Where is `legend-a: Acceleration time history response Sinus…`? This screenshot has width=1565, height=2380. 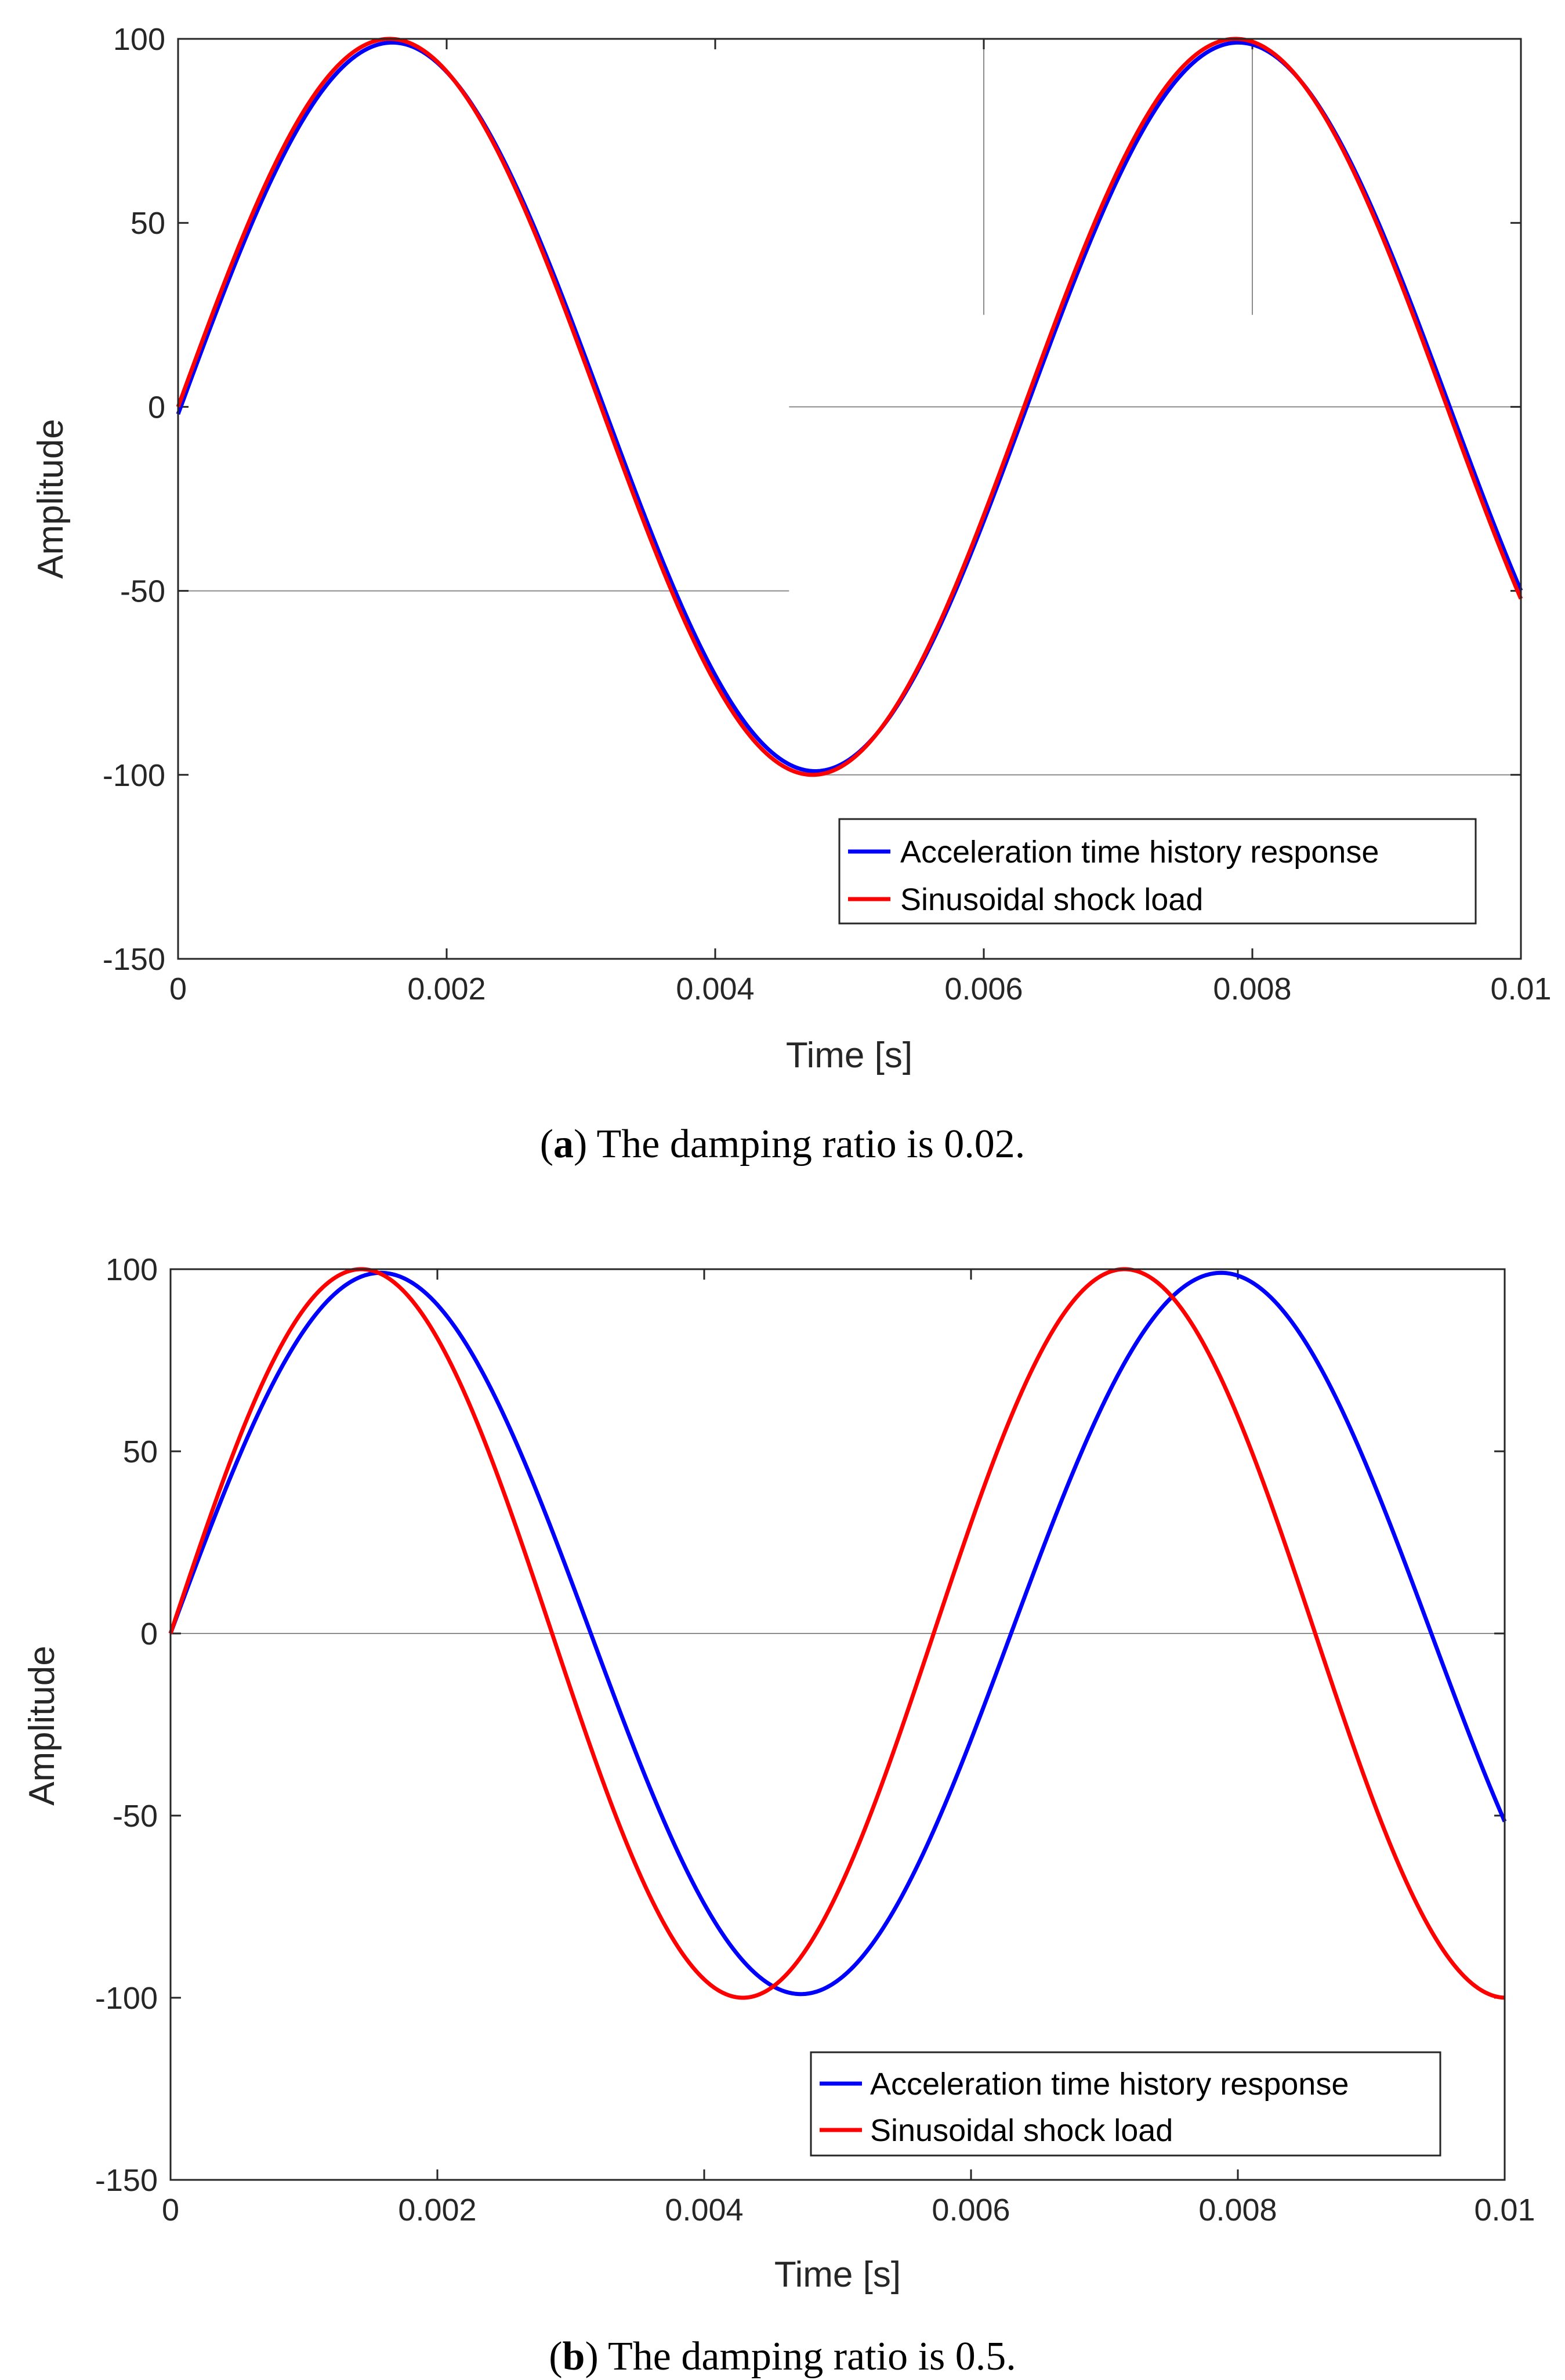
legend-a: Acceleration time history response Sinus… is located at coordinates (1157, 871).